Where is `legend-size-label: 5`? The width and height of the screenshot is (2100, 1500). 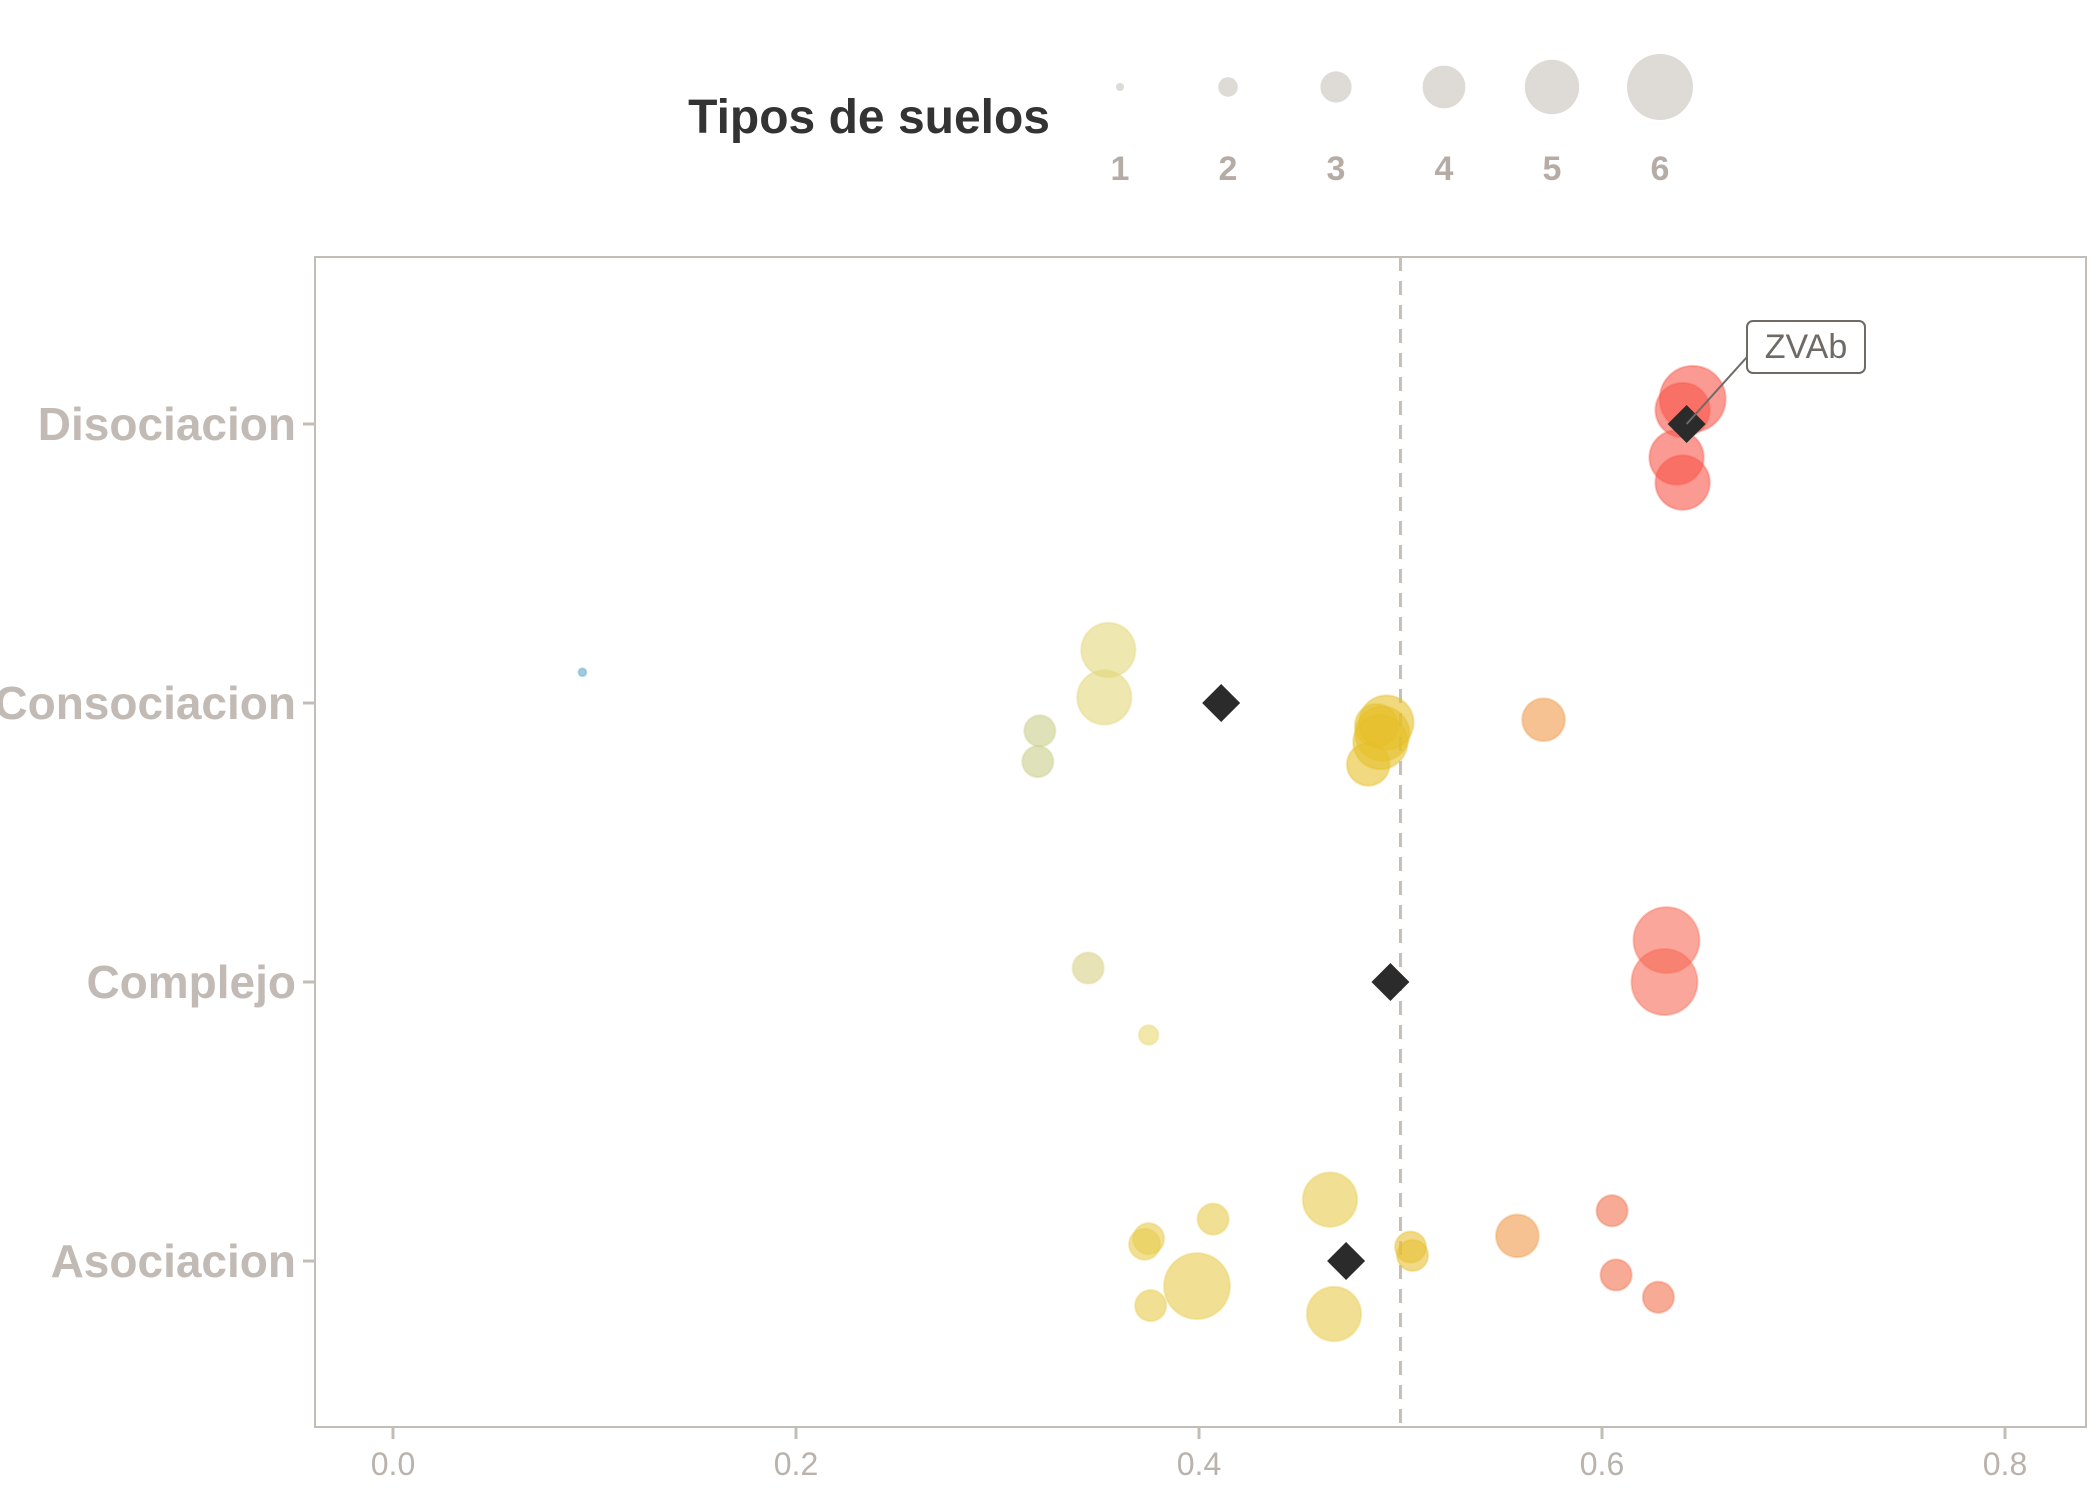
legend-size-label: 5 is located at coordinates (1552, 169).